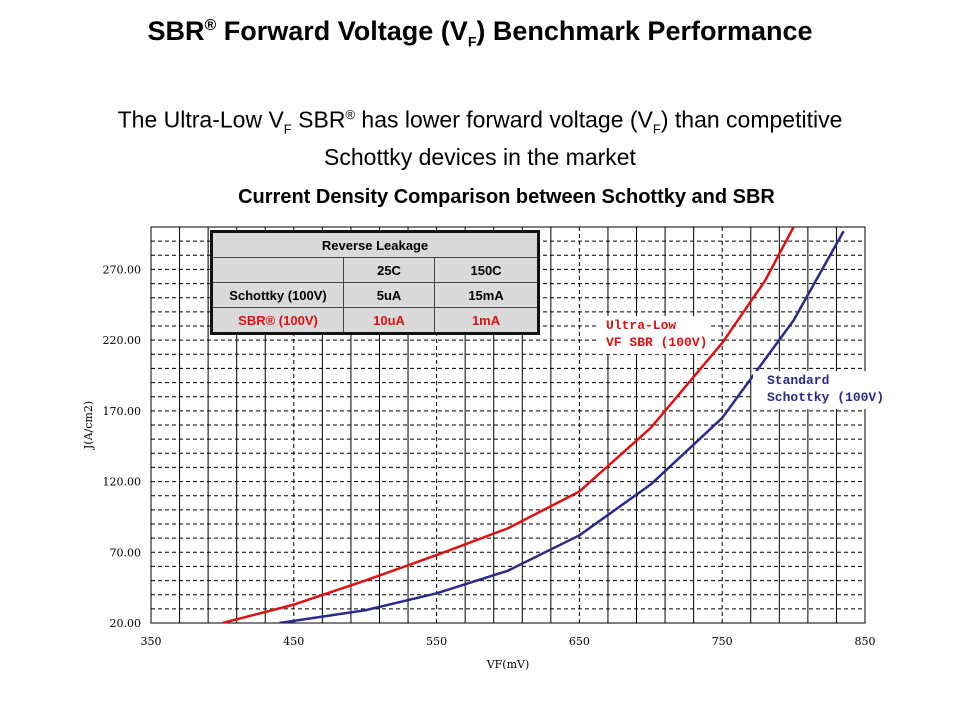 The image size is (960, 720). Describe the element at coordinates (375, 244) in the screenshot. I see `table-header: Reverse Leakage` at that location.